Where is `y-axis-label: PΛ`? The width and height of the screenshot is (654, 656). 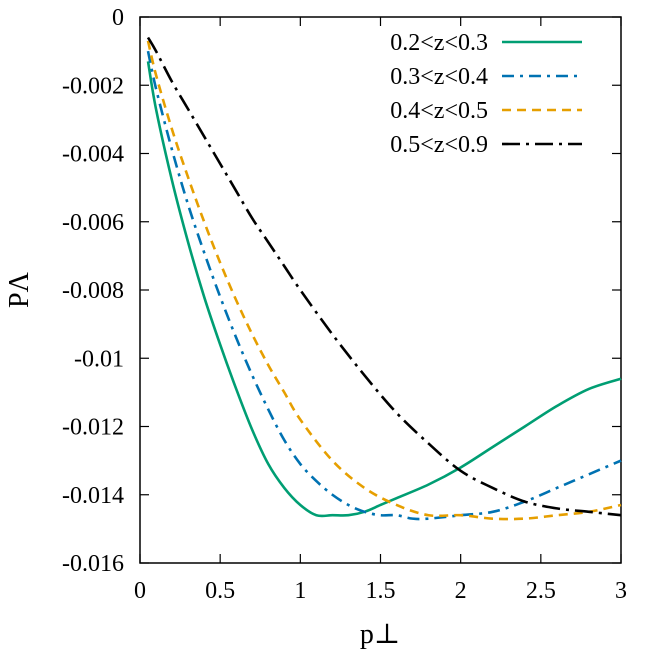
y-axis-label: PΛ is located at coordinates (19, 289).